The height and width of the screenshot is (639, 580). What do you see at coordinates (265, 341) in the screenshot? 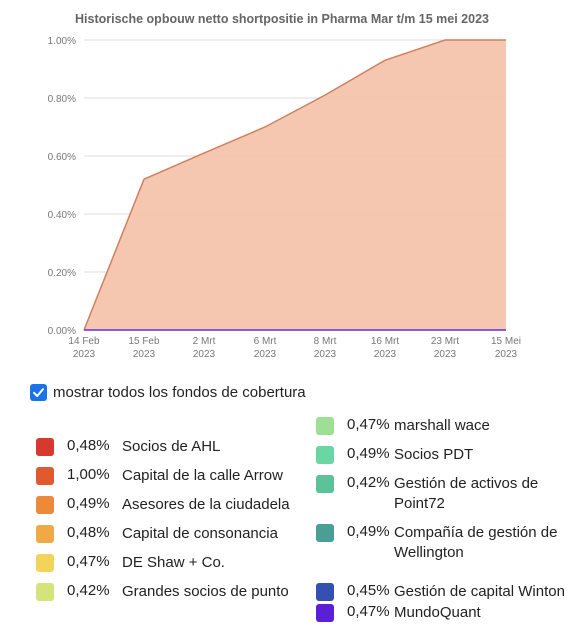
I see `x-tick-label: 6 Mrt` at bounding box center [265, 341].